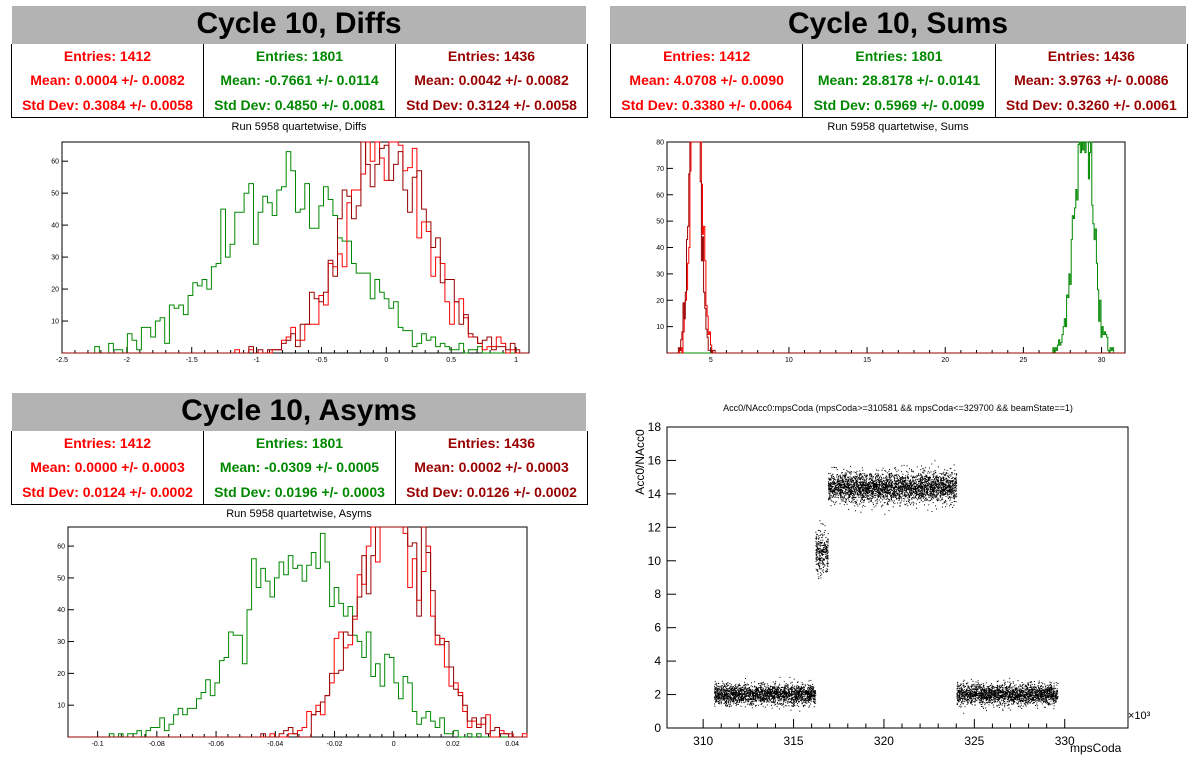 This screenshot has height=772, width=1196. Describe the element at coordinates (335, 744) in the screenshot. I see `x-tick-label: -0.02` at that location.